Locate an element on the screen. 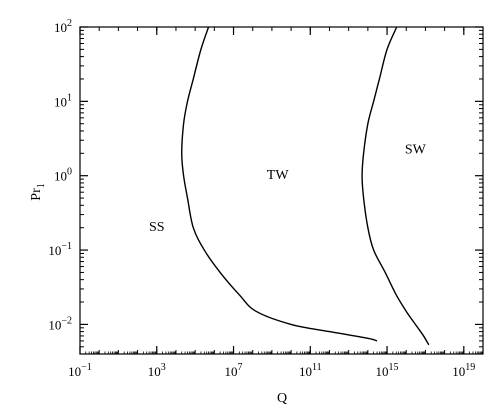 This screenshot has width=500, height=420. region-label-sw: SW is located at coordinates (416, 149).